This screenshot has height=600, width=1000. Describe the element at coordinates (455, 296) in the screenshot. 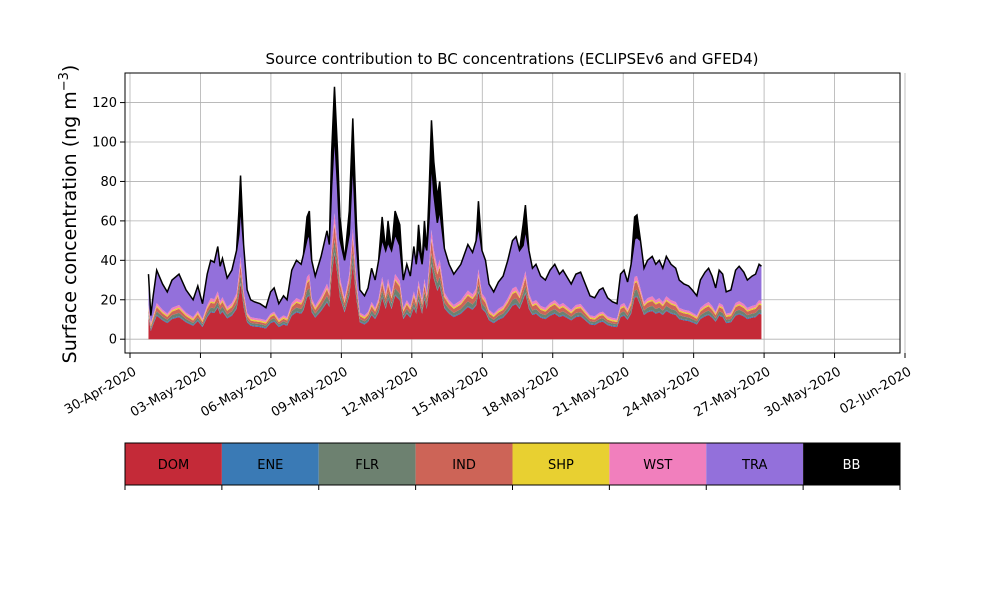

I see `area-dom` at that location.